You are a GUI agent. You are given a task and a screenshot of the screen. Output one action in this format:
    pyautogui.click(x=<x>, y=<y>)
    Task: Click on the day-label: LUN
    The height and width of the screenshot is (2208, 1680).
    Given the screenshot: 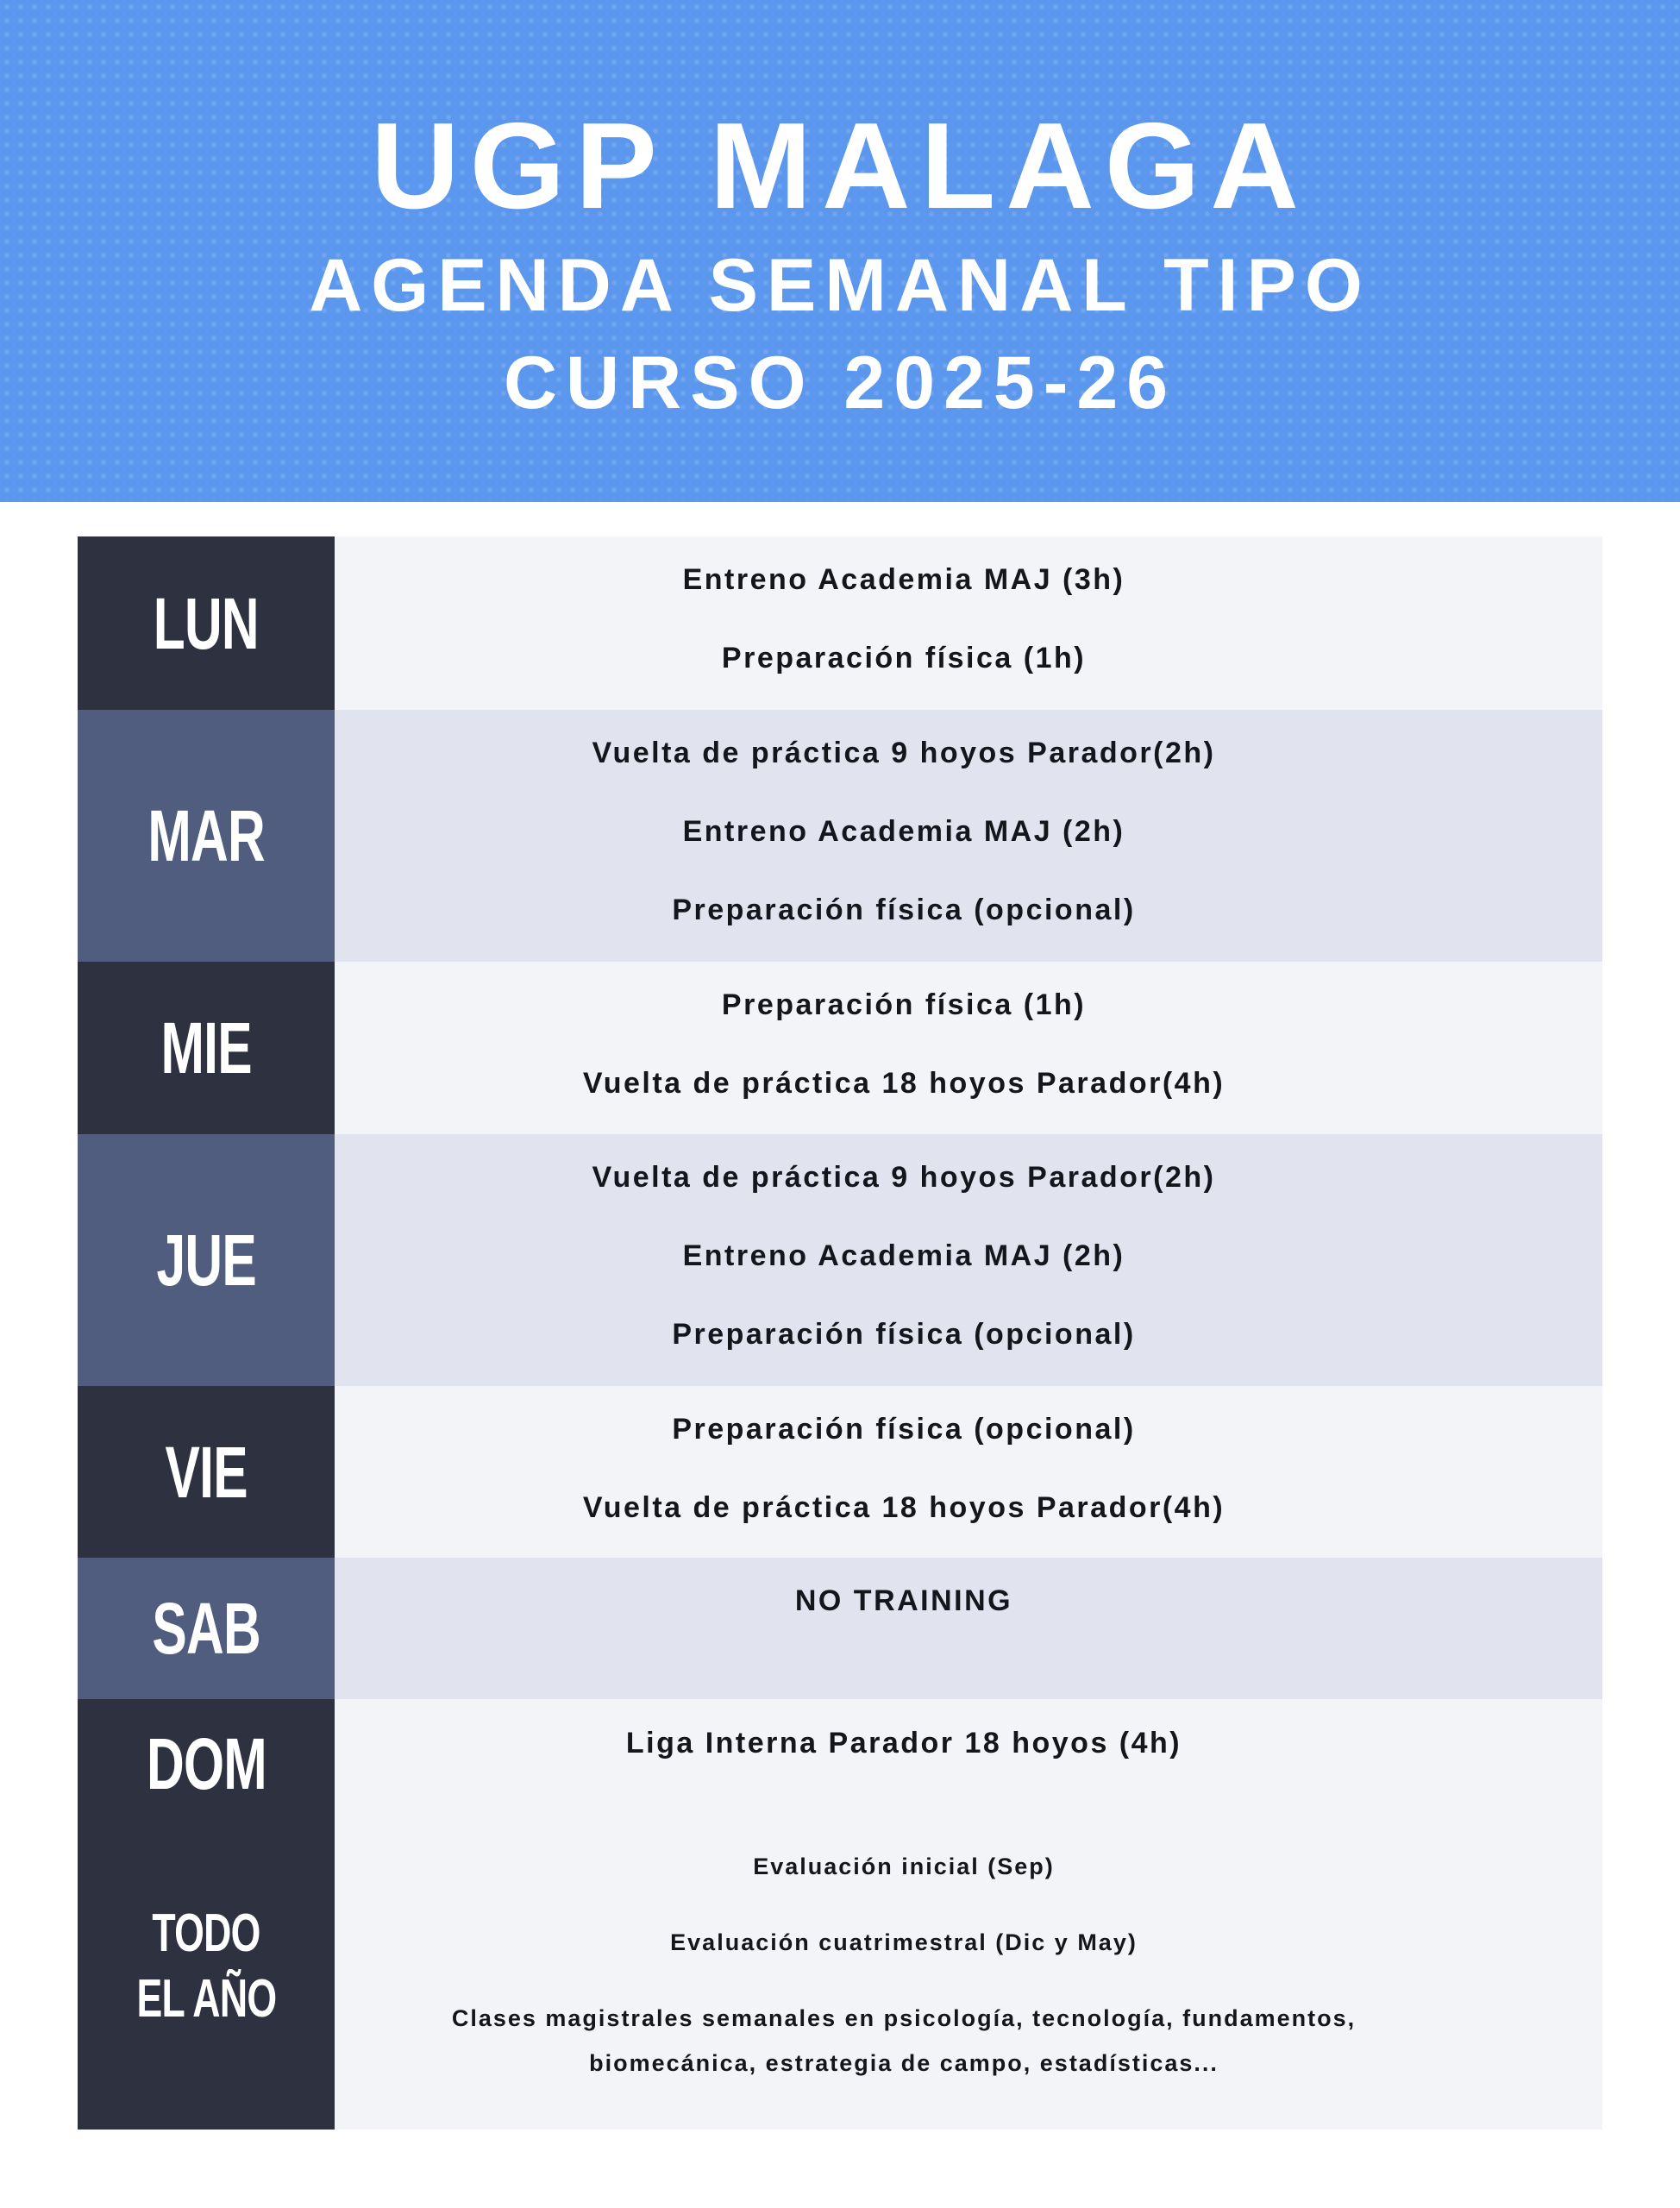 What is the action you would take?
    pyautogui.click(x=207, y=623)
    